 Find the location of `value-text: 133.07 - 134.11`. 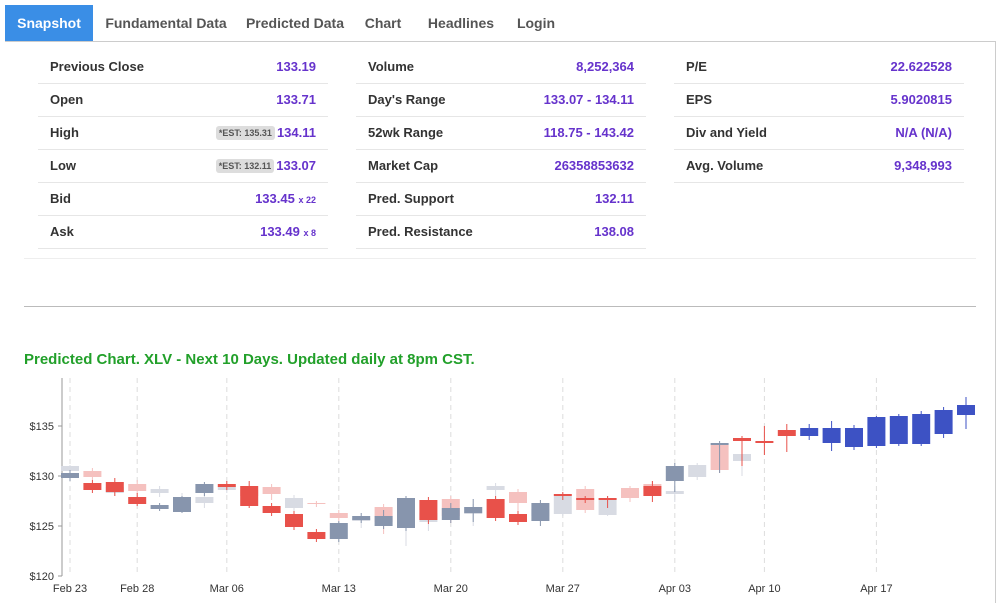

value-text: 133.07 - 134.11 is located at coordinates (588, 99).